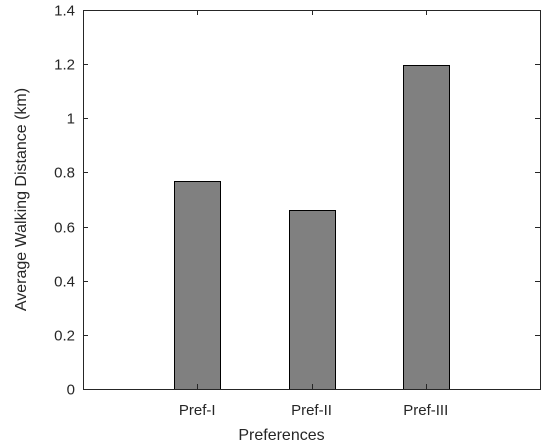 Image resolution: width=549 pixels, height=447 pixels. Describe the element at coordinates (281, 435) in the screenshot. I see `x-axis-label: Preferences` at that location.